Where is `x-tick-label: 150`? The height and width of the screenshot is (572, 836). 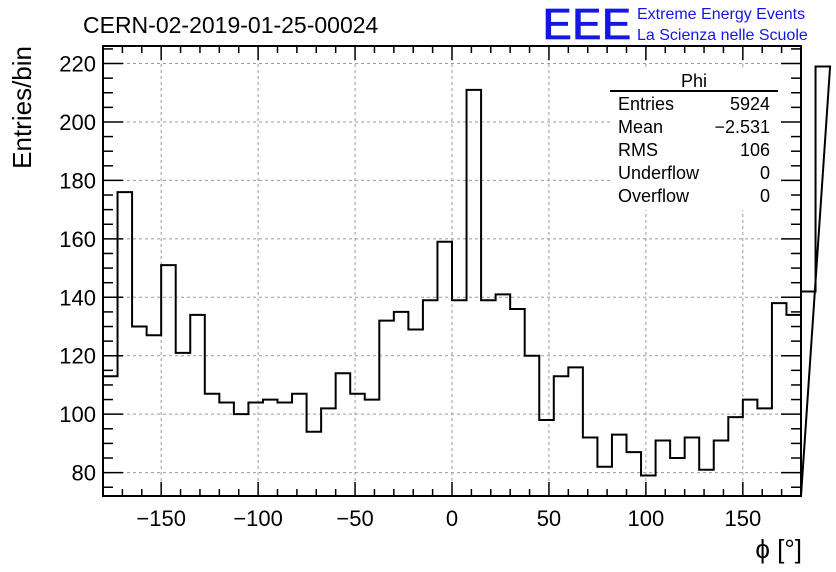 x-tick-label: 150 is located at coordinates (742, 518).